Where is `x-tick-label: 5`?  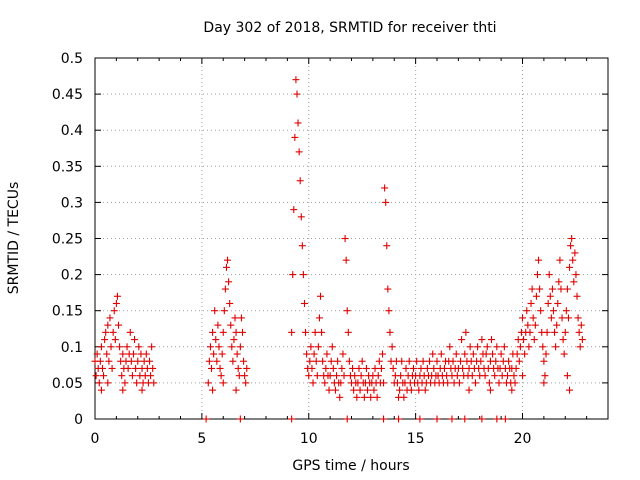
x-tick-label: 5 is located at coordinates (201, 439).